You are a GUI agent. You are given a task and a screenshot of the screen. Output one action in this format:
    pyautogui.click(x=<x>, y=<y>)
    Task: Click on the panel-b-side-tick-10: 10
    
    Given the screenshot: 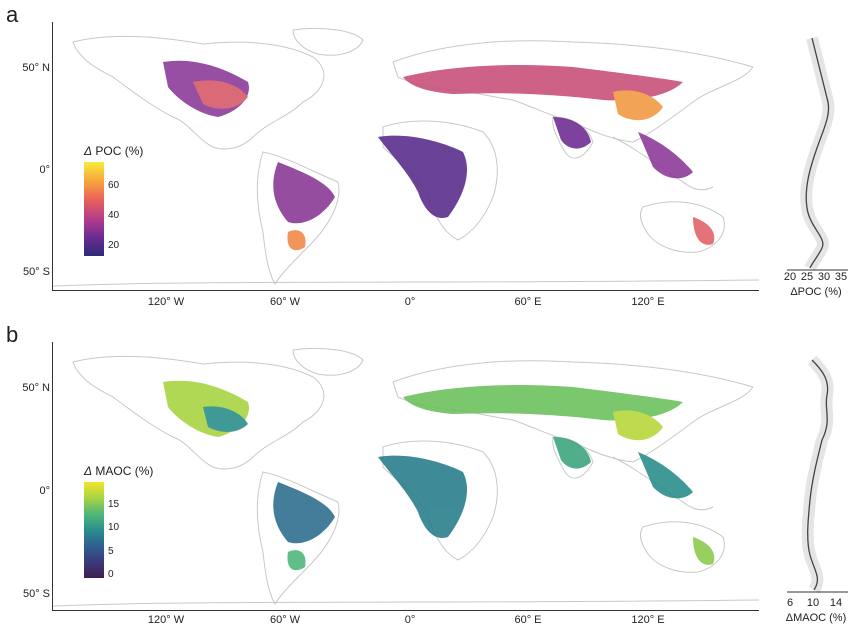 What is the action you would take?
    pyautogui.click(x=813, y=603)
    